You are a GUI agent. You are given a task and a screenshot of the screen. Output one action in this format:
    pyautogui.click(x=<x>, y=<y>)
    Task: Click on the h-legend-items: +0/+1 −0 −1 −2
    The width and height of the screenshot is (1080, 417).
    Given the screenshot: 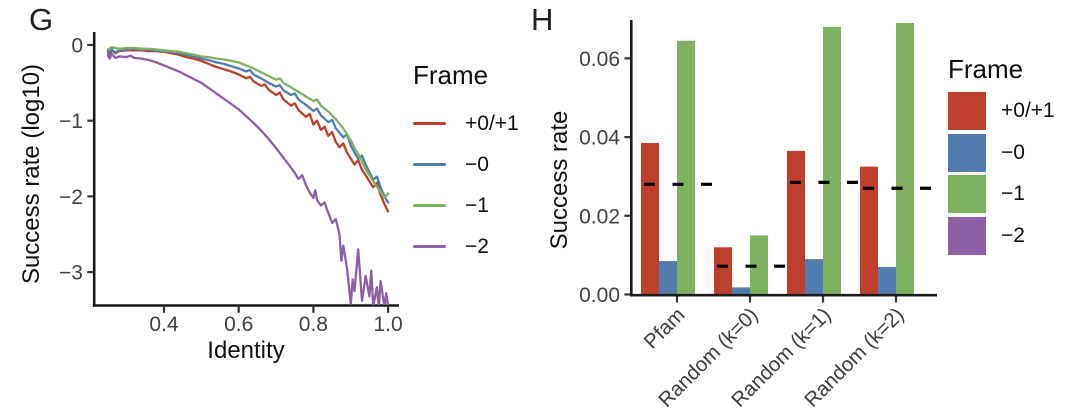 What is the action you would take?
    pyautogui.click(x=1001, y=173)
    